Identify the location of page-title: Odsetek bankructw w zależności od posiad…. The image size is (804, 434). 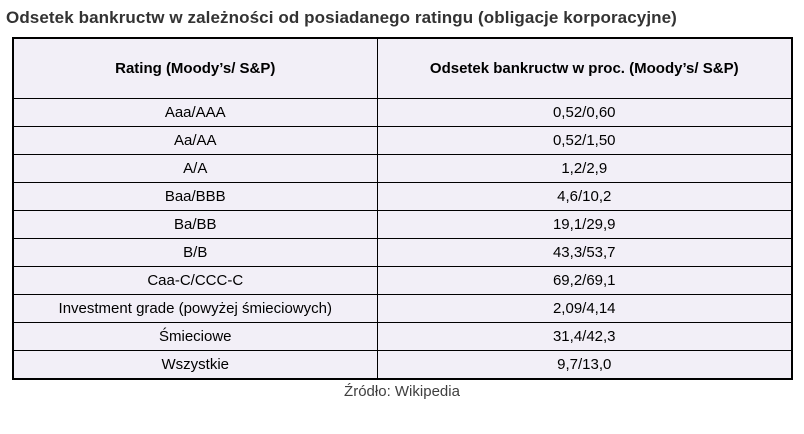
(341, 17).